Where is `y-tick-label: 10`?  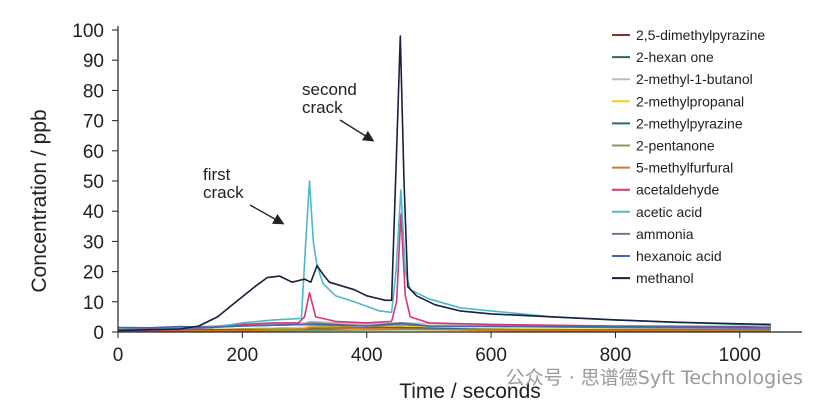 y-tick-label: 10 is located at coordinates (93, 303).